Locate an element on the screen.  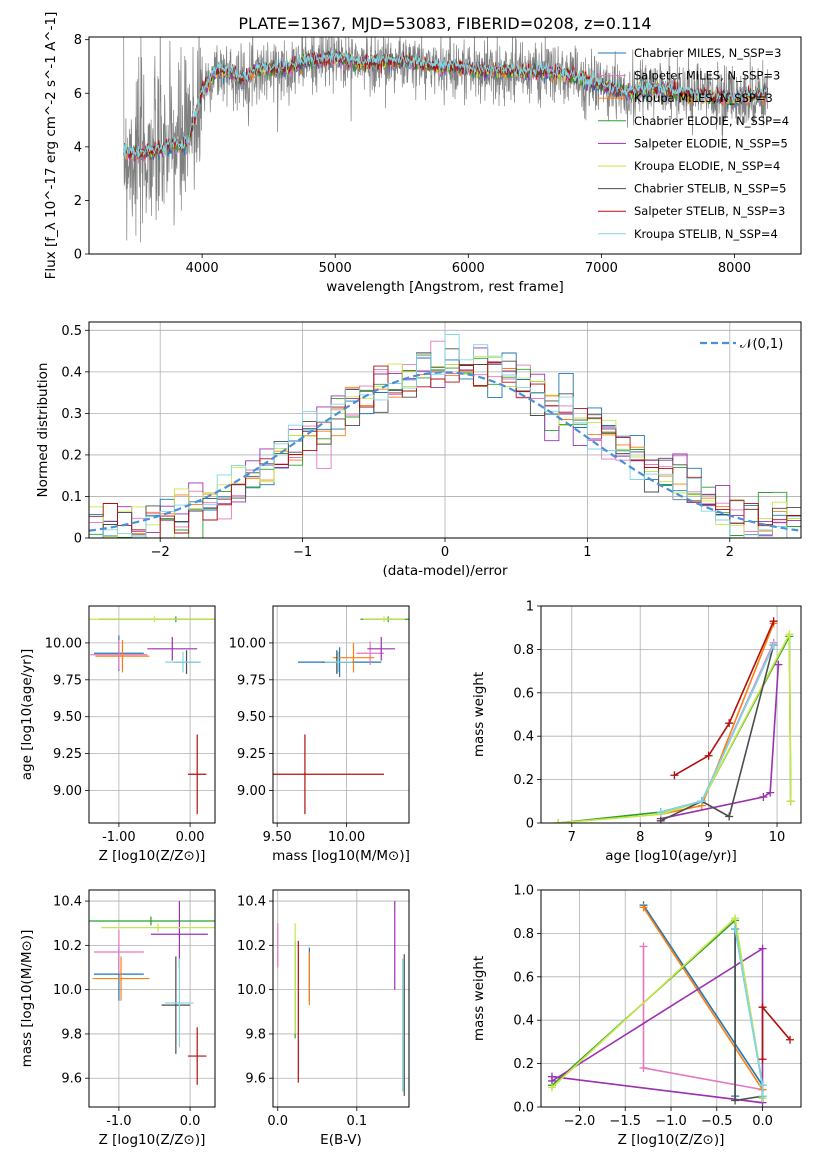
x-tick-label: 9 is located at coordinates (708, 837).